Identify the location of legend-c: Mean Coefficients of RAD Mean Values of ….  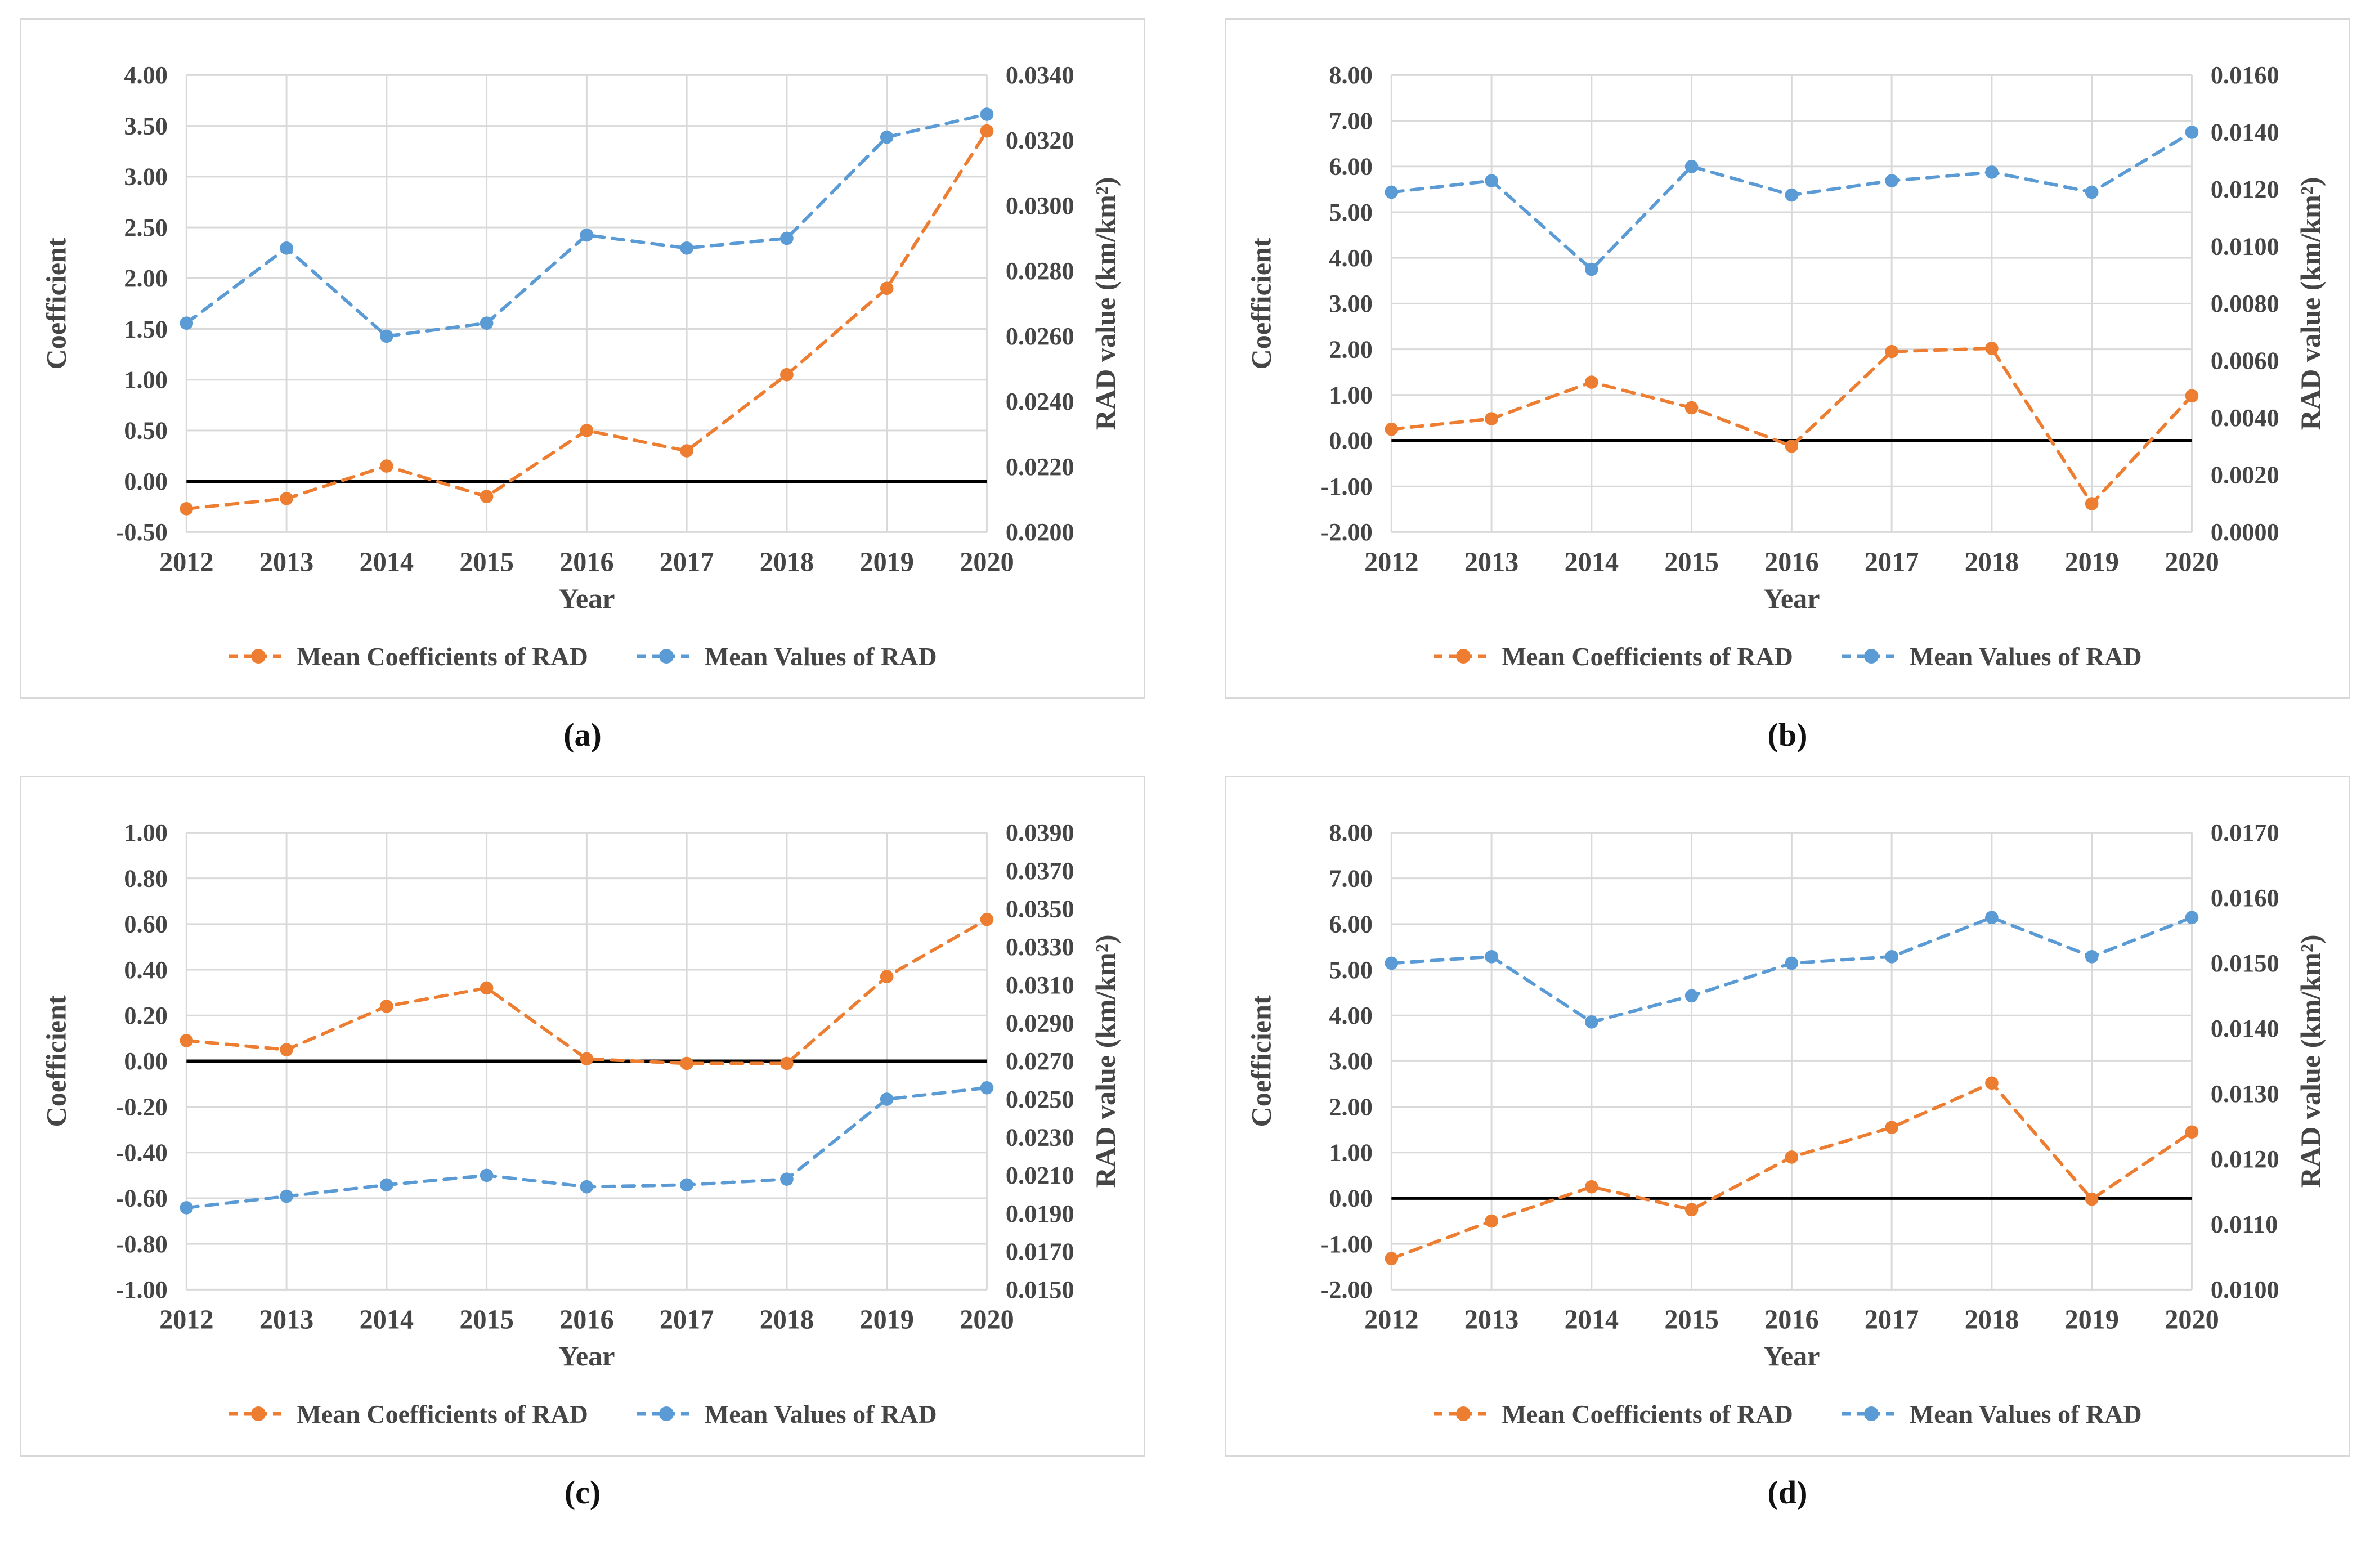
(582, 1414).